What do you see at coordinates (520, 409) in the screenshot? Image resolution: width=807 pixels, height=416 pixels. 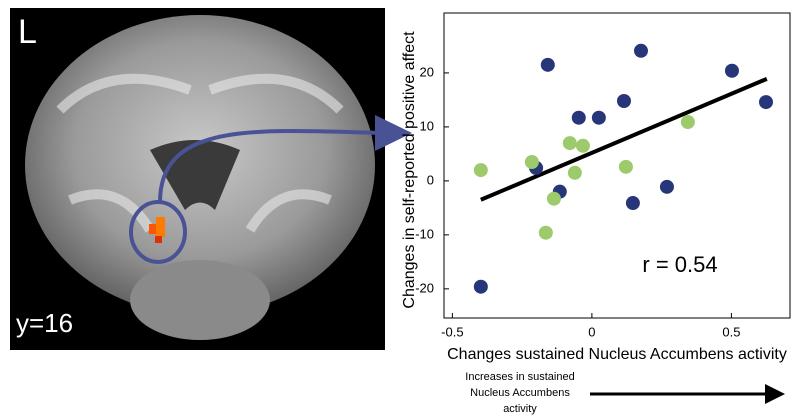 I see `note-line: activity` at bounding box center [520, 409].